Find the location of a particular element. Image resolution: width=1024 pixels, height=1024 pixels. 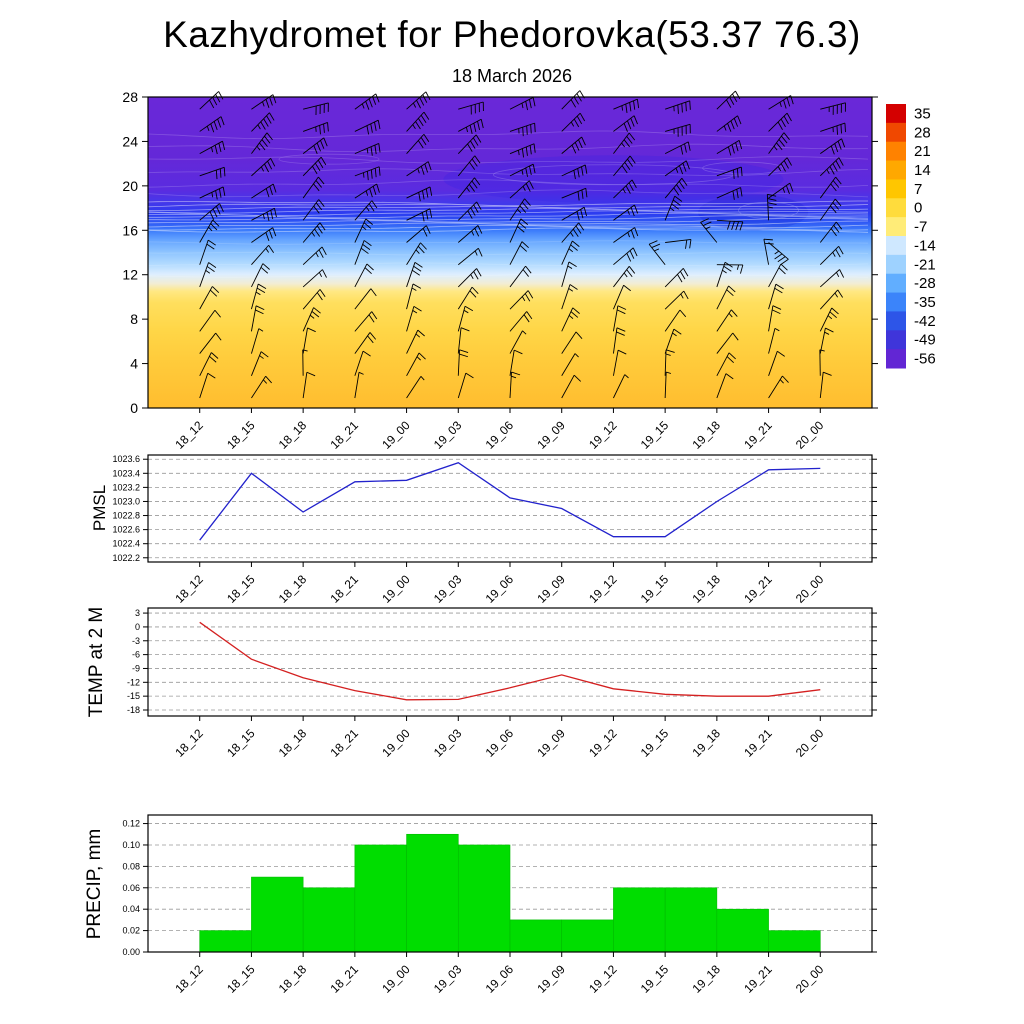

colorbar-tick-label: -28 is located at coordinates (925, 283).